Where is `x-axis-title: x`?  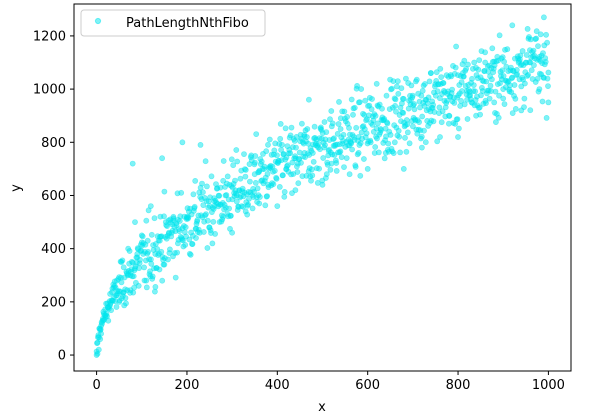
x-axis-title: x is located at coordinates (322, 407).